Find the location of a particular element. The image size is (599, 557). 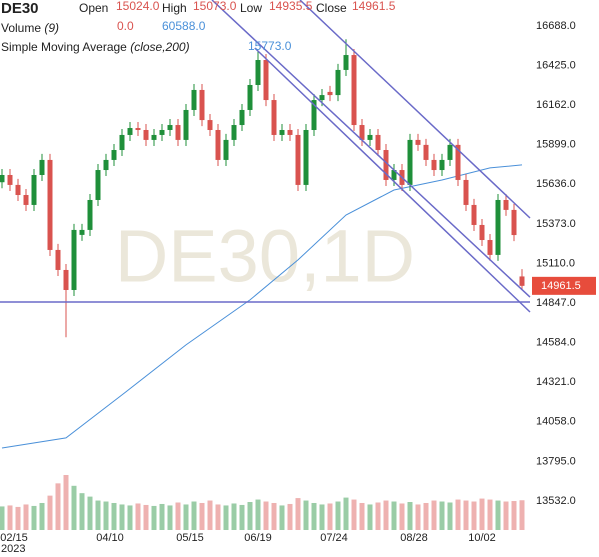

y-tick-label: 14584.0 is located at coordinates (556, 343).